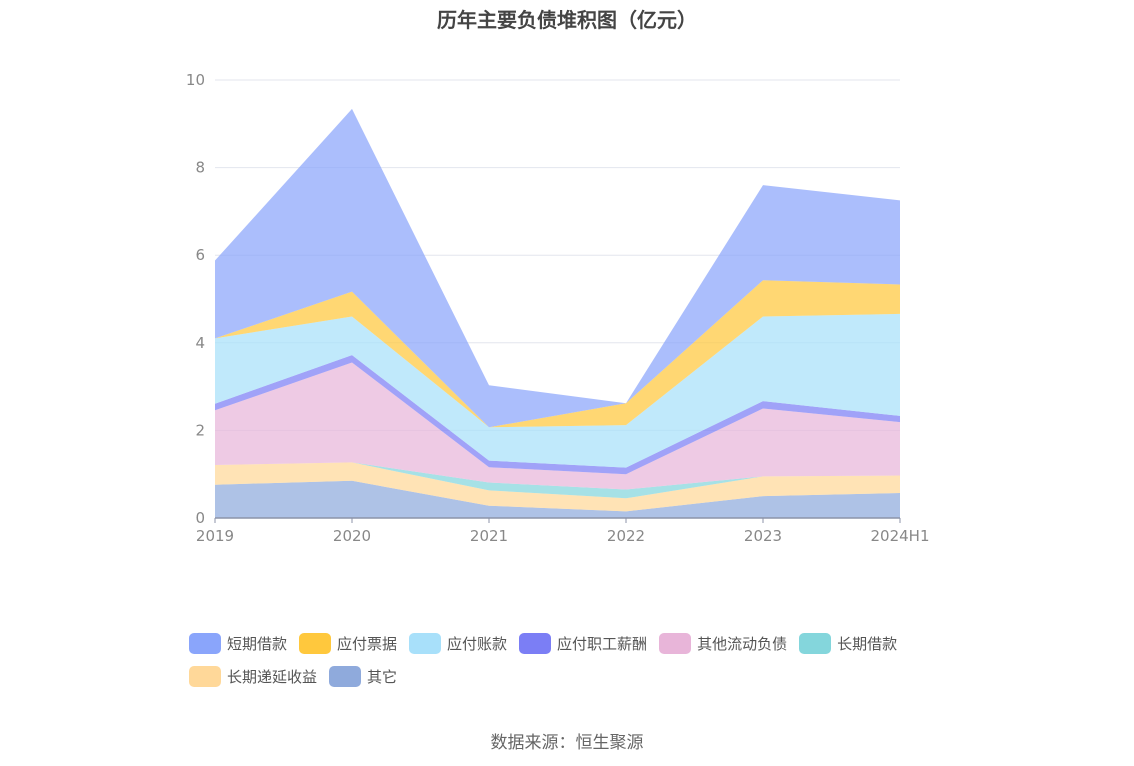 The width and height of the screenshot is (1134, 766). What do you see at coordinates (200, 168) in the screenshot?
I see `y-tick-label: 8` at bounding box center [200, 168].